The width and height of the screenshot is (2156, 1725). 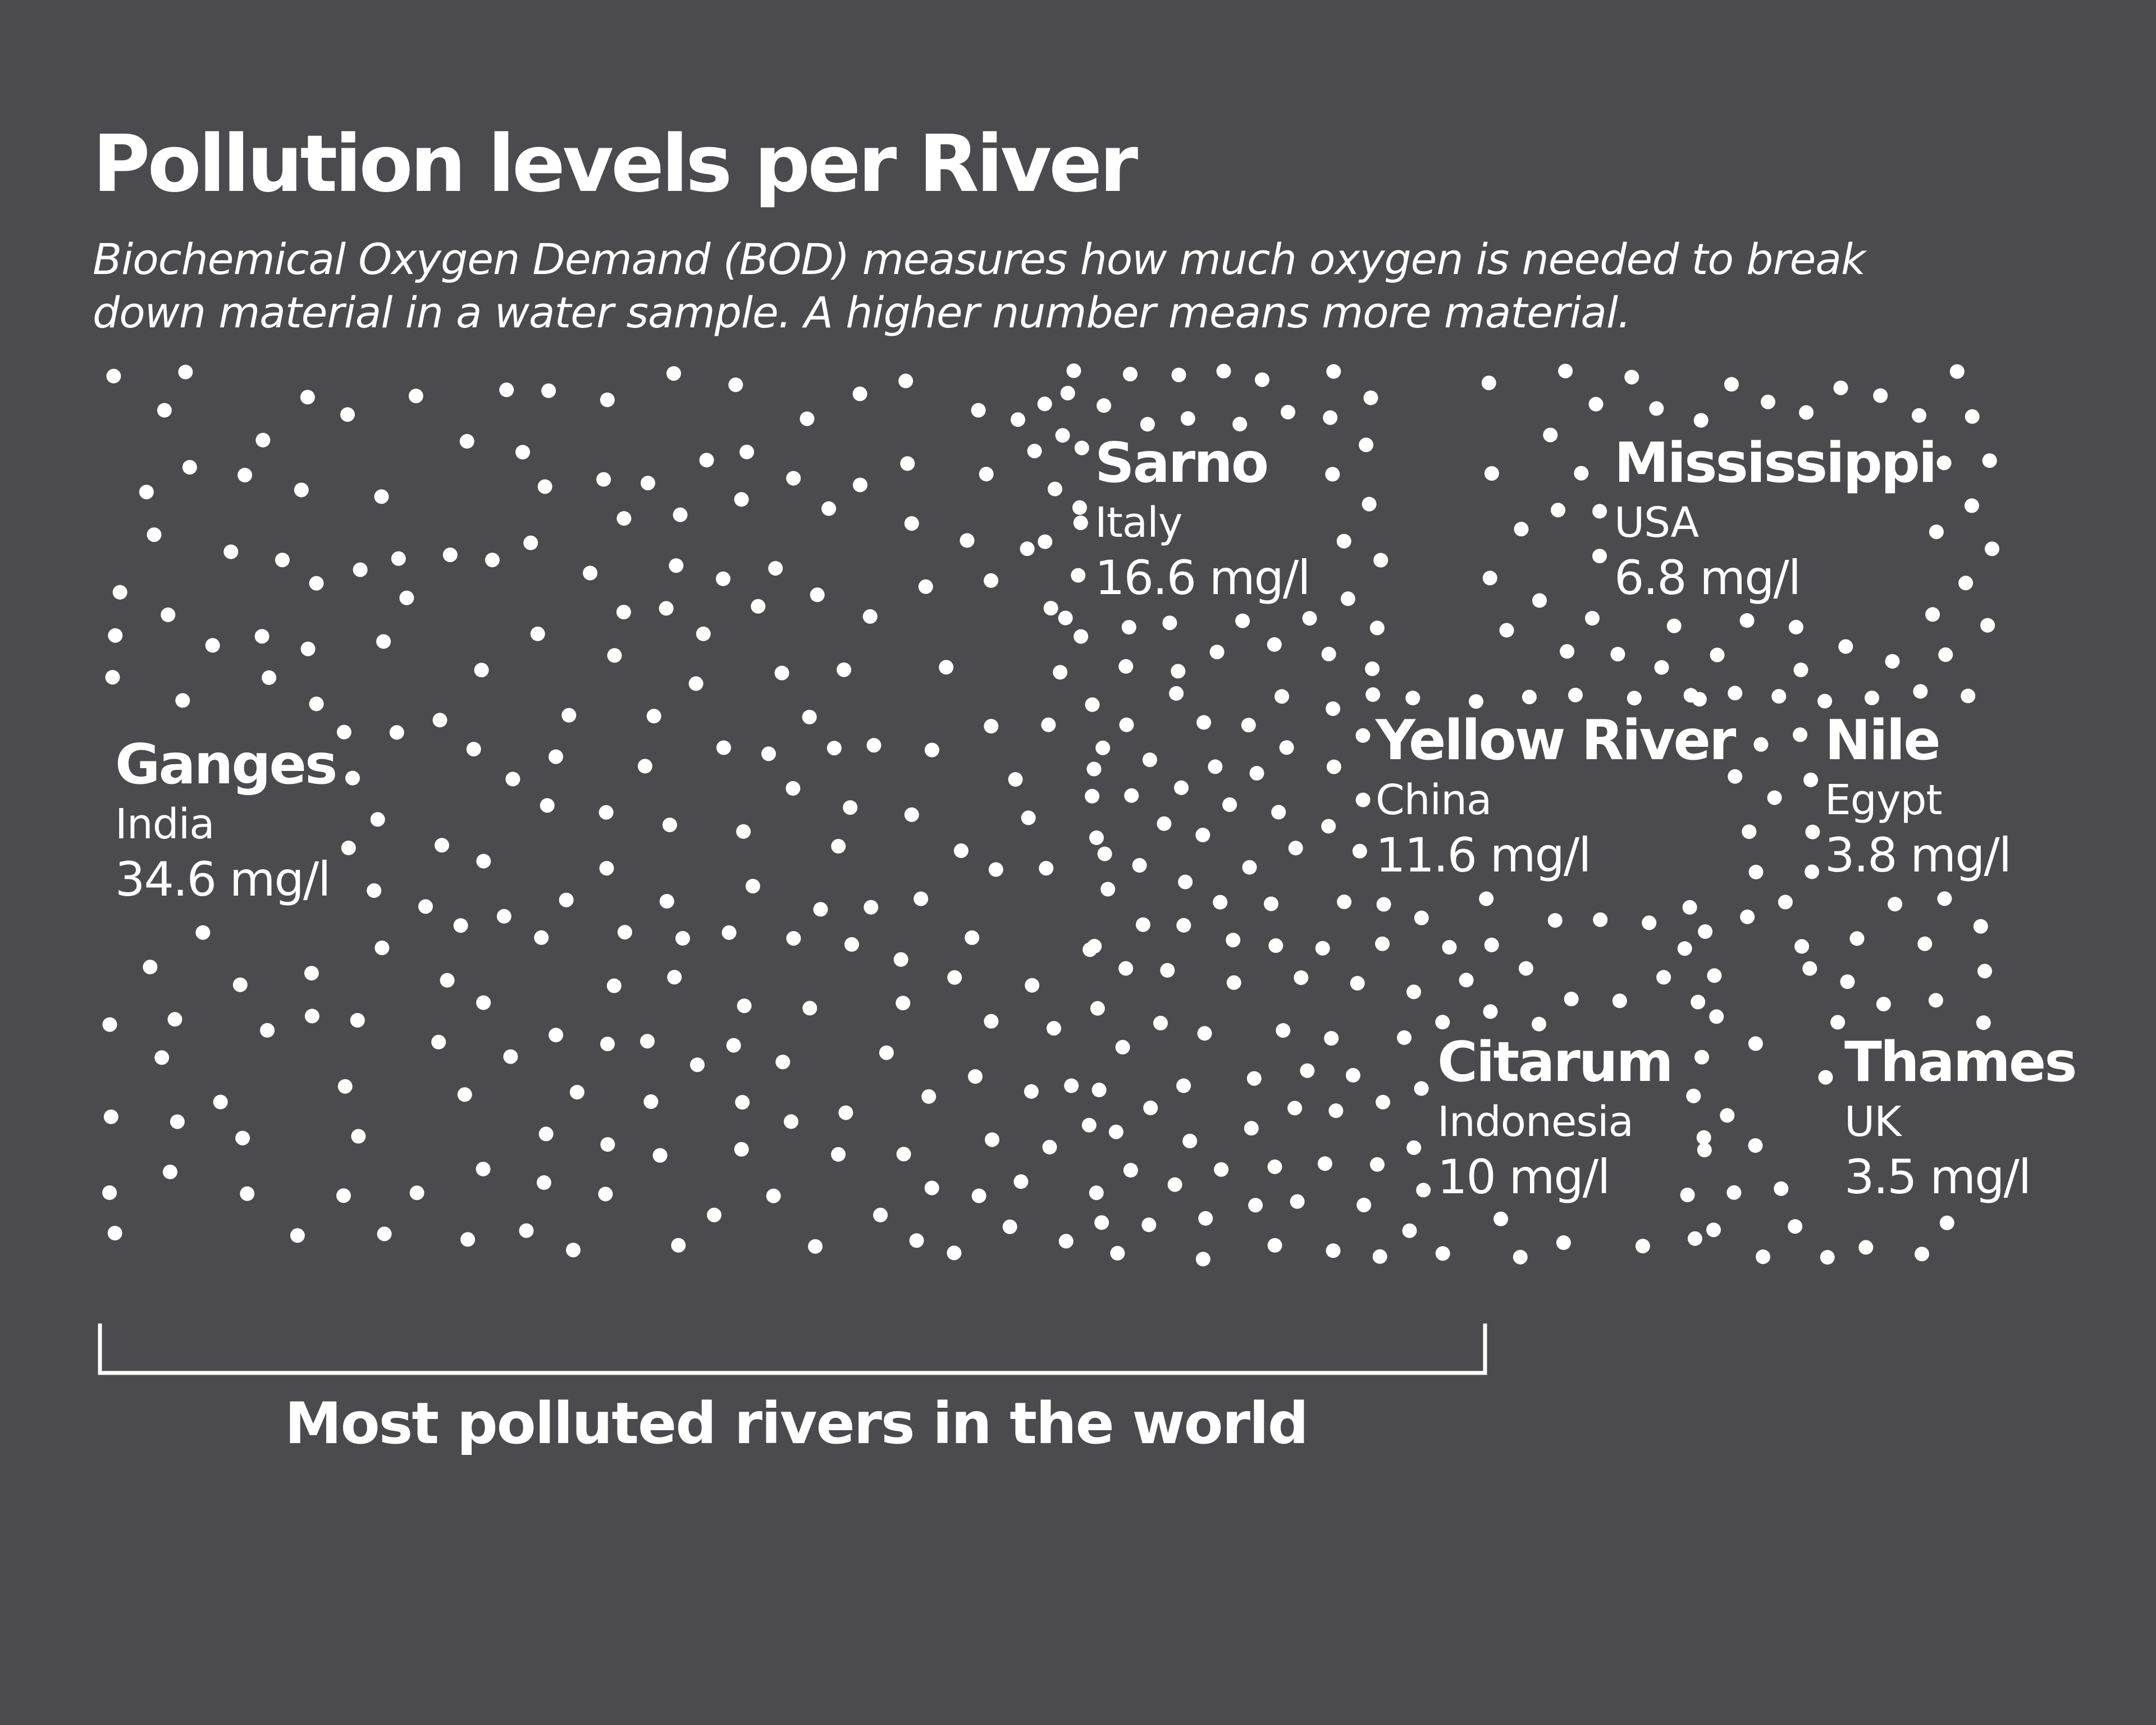 What do you see at coordinates (164, 824) in the screenshot?
I see `ganges-country-label: India` at bounding box center [164, 824].